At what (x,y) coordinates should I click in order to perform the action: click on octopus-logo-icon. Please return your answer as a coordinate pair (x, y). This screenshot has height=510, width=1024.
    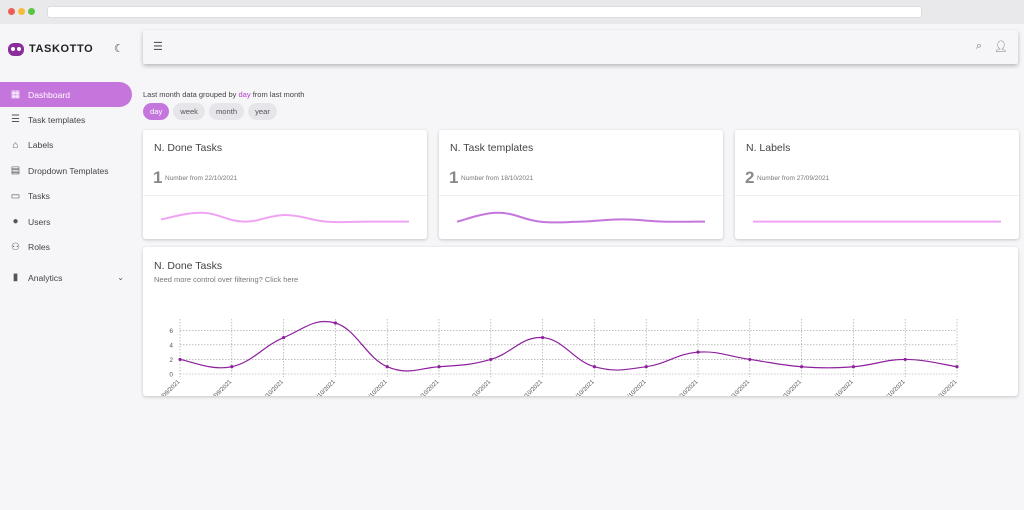
    Looking at the image, I should click on (16, 49).